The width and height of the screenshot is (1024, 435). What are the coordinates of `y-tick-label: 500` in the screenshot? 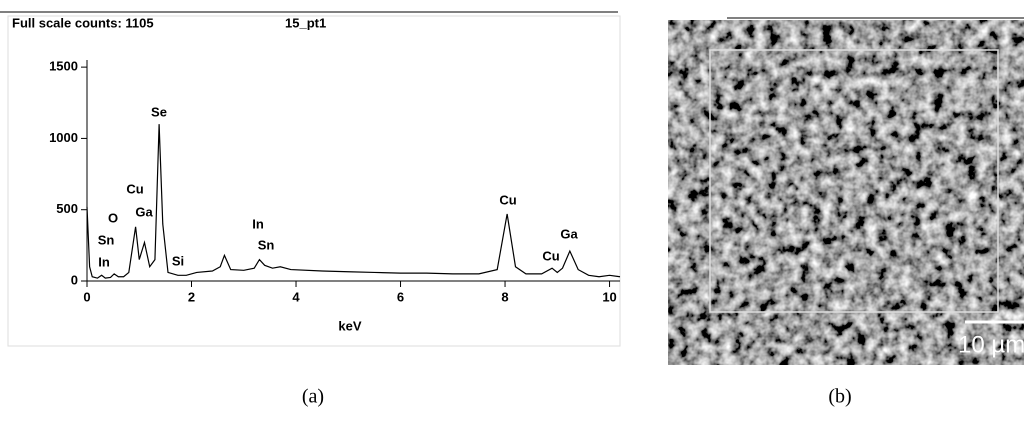 It's located at (67, 208).